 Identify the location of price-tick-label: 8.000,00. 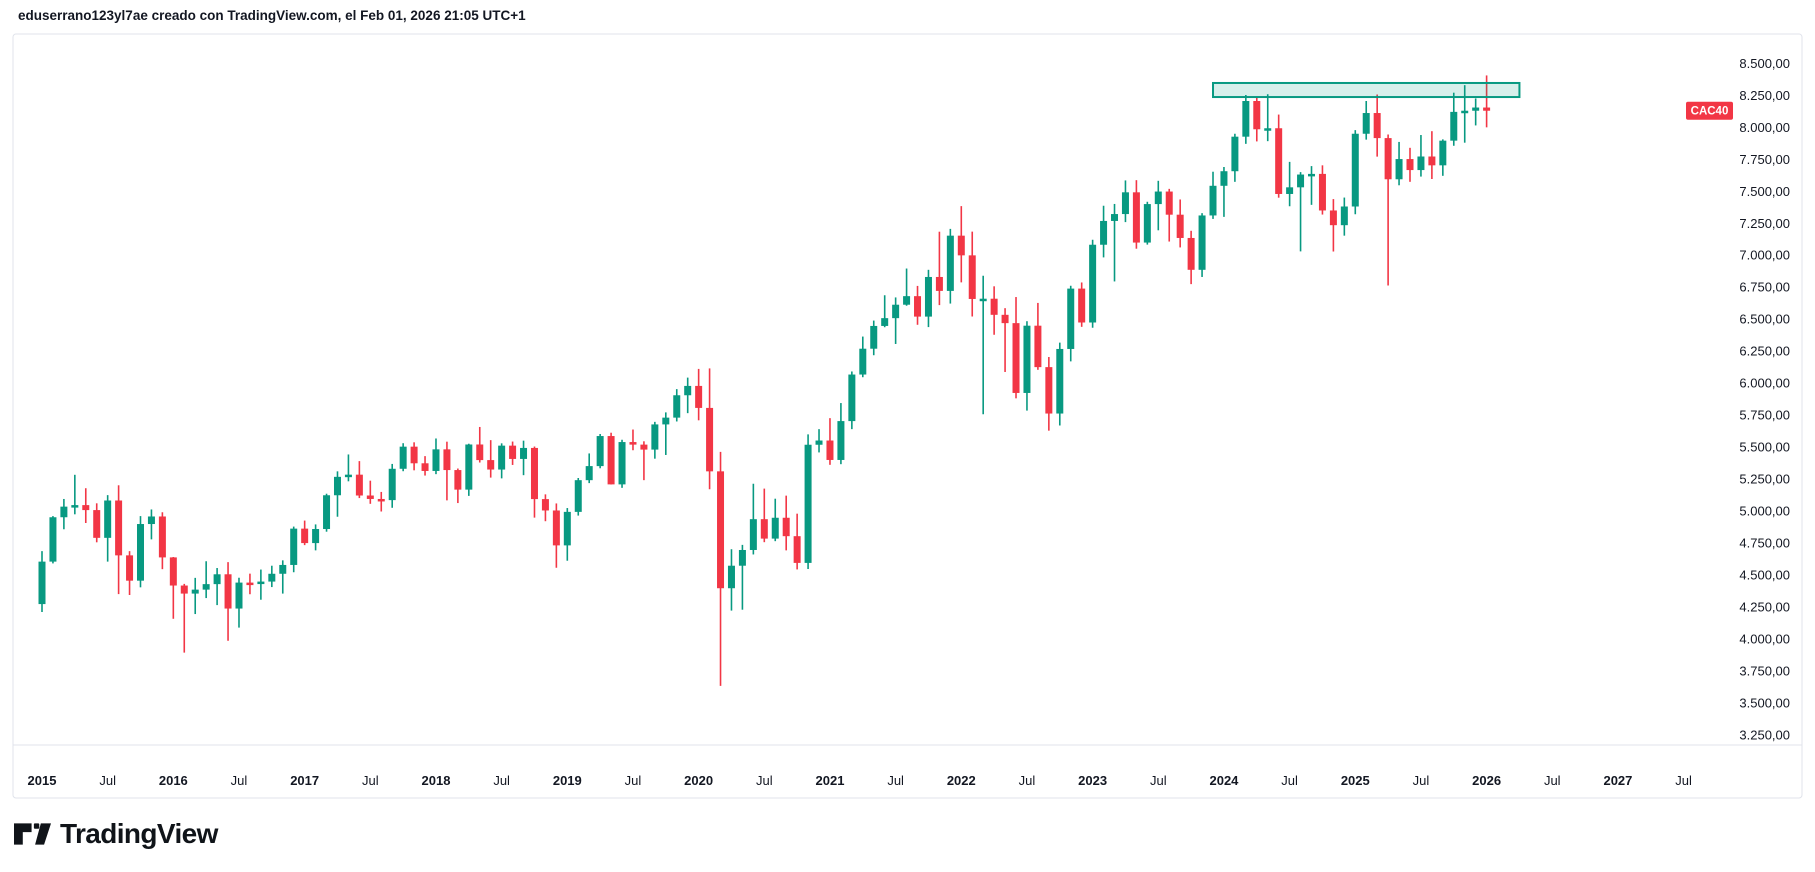
(1764, 127).